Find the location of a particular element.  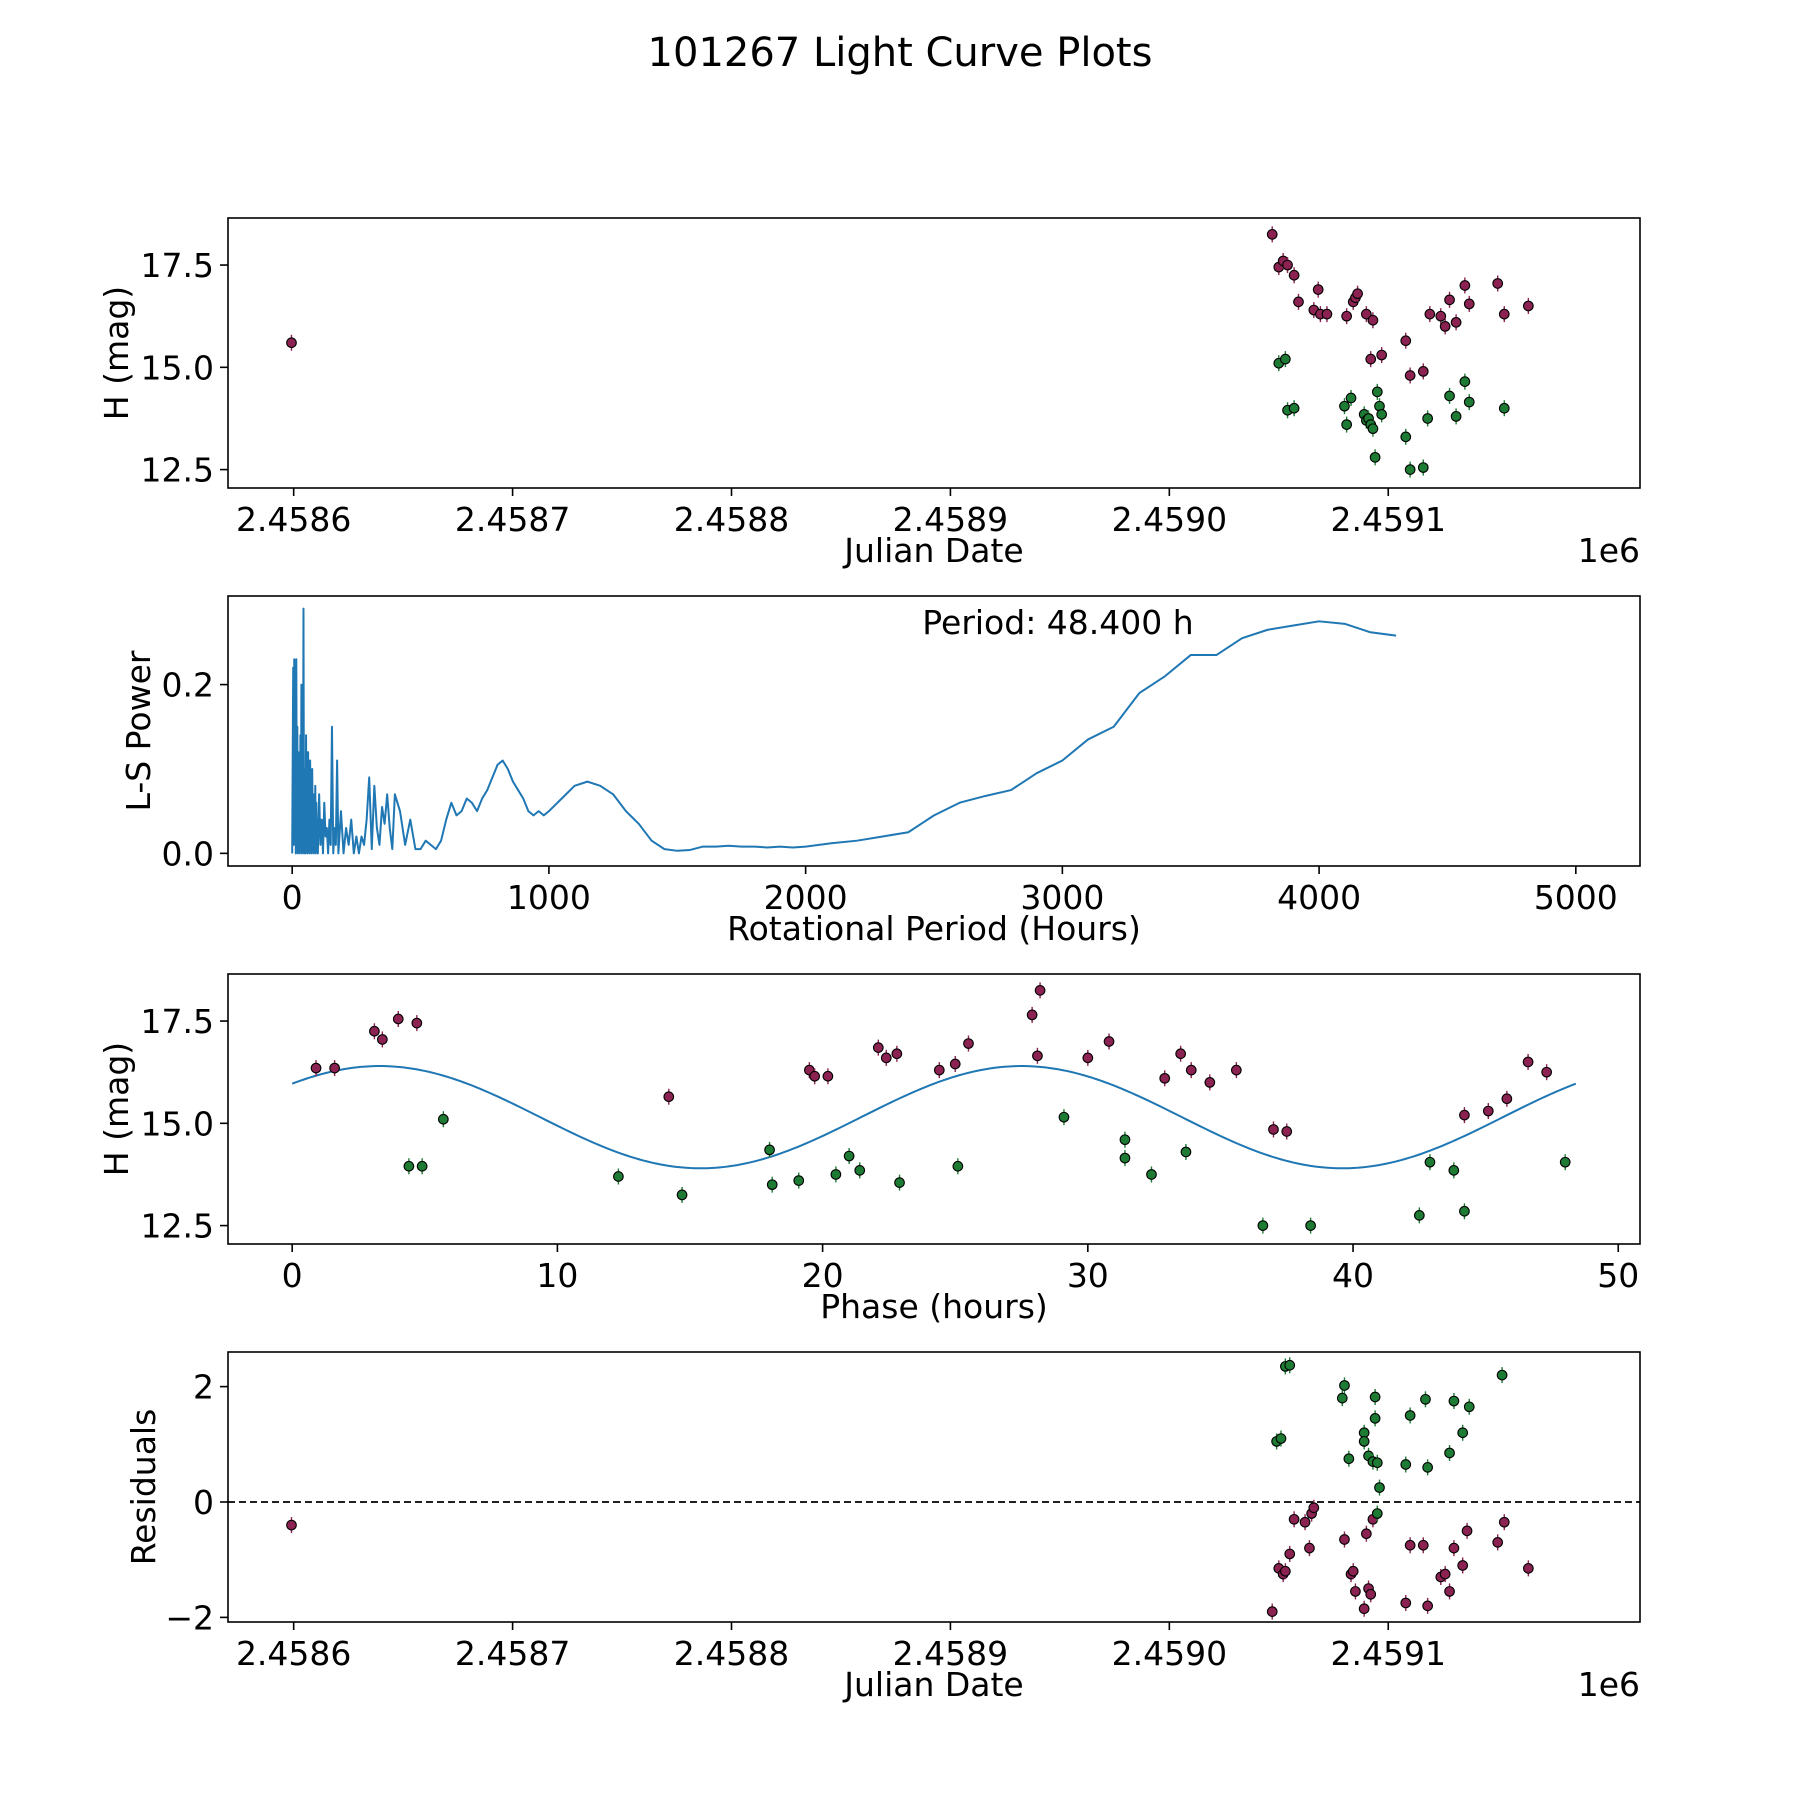

p3-ytick-label: 0 is located at coordinates (203, 1502).